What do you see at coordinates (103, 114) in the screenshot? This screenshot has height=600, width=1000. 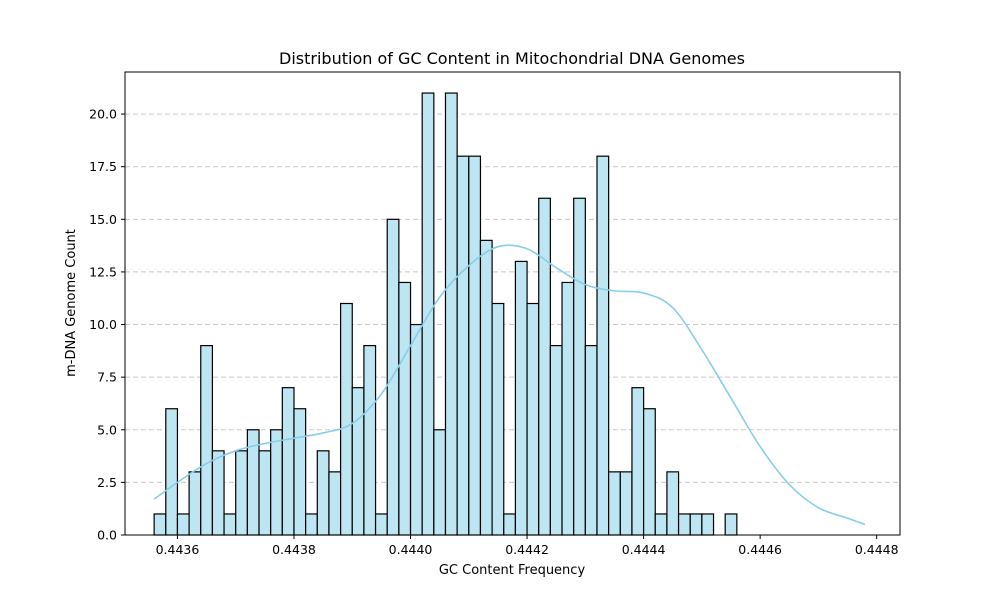 I see `y-tick-label: 20.0` at bounding box center [103, 114].